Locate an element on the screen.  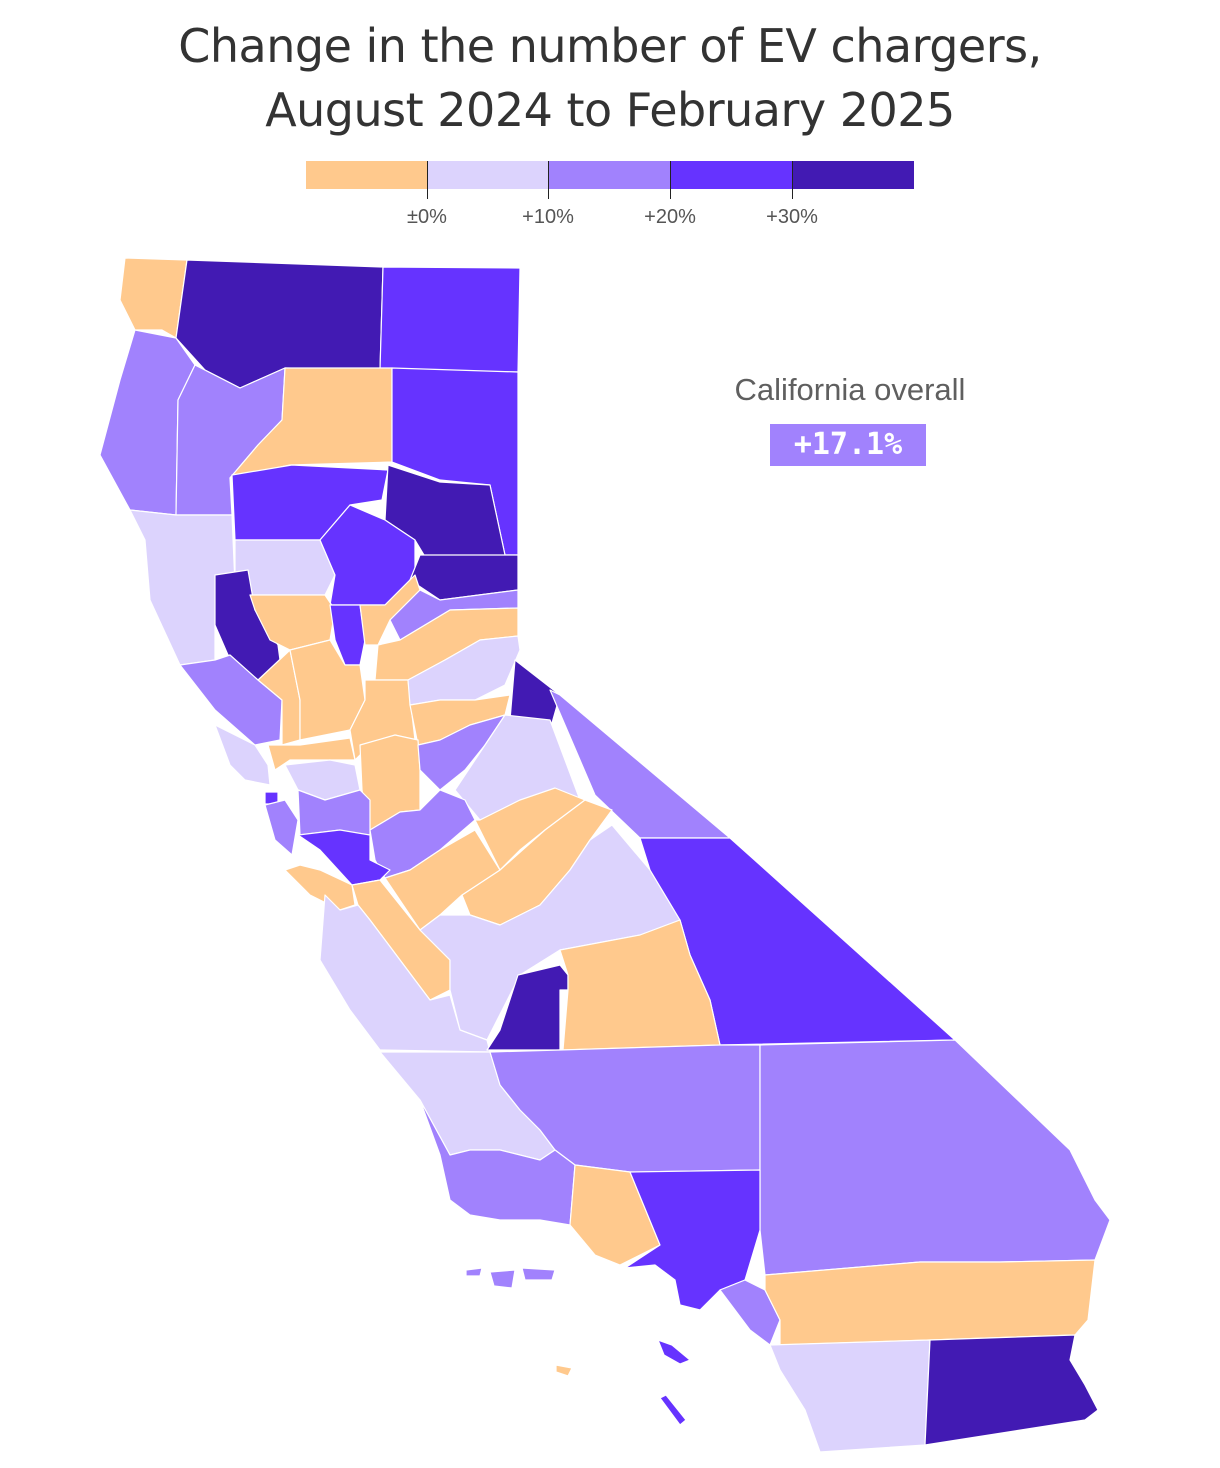
county-san-clemente-island is located at coordinates (673, 1410).